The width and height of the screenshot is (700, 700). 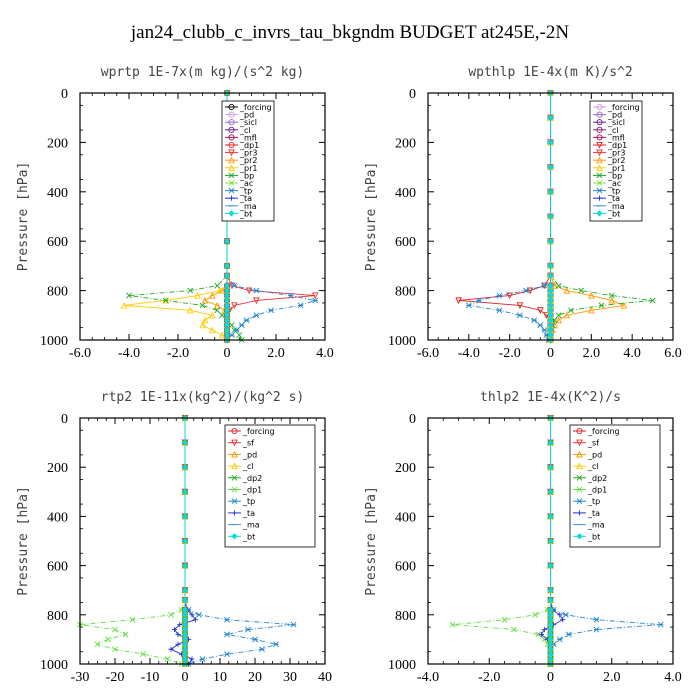 What do you see at coordinates (613, 130) in the screenshot?
I see `legend-label: _cl` at bounding box center [613, 130].